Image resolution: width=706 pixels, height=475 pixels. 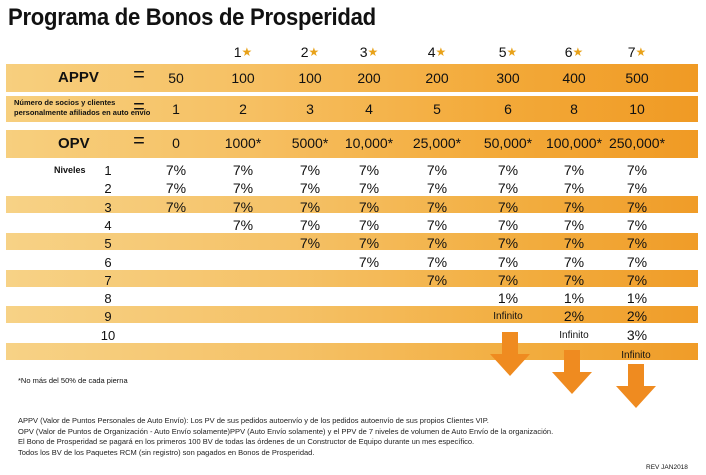 What do you see at coordinates (74, 143) in the screenshot?
I see `opv-label: OPV` at bounding box center [74, 143].